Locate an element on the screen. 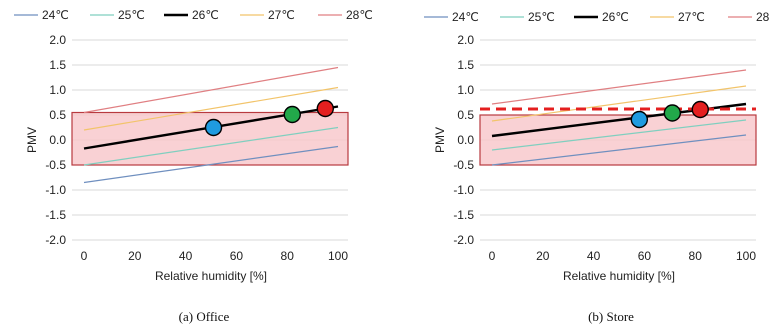  comfort-band is located at coordinates (618, 140).